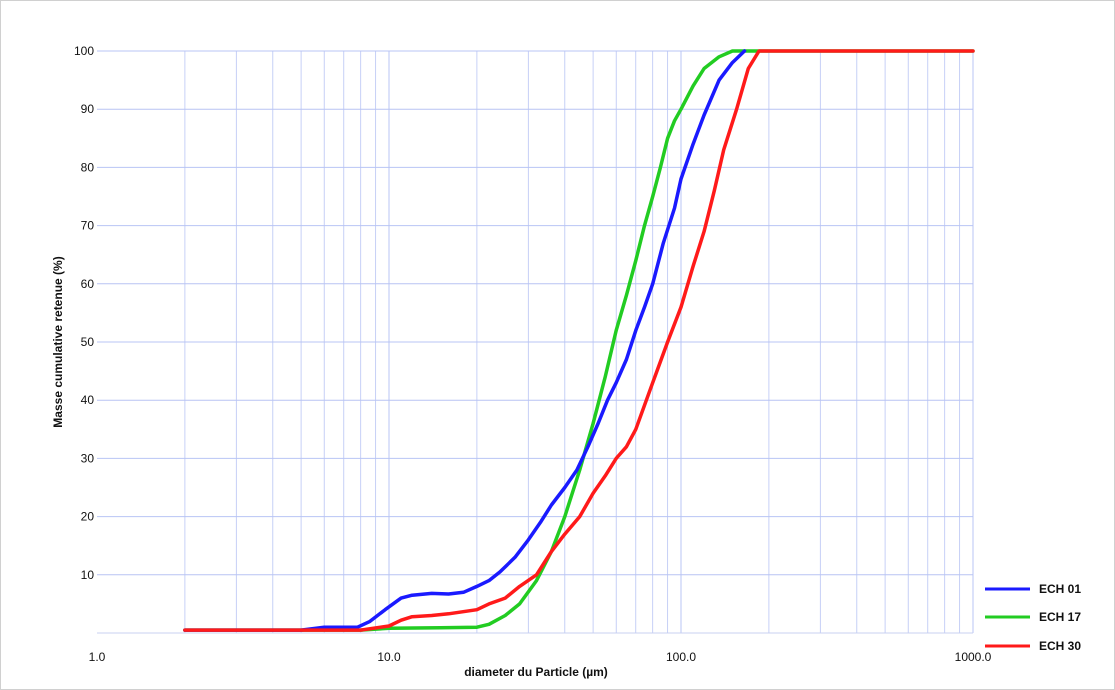  What do you see at coordinates (88, 167) in the screenshot?
I see `y-tick-label: 80` at bounding box center [88, 167].